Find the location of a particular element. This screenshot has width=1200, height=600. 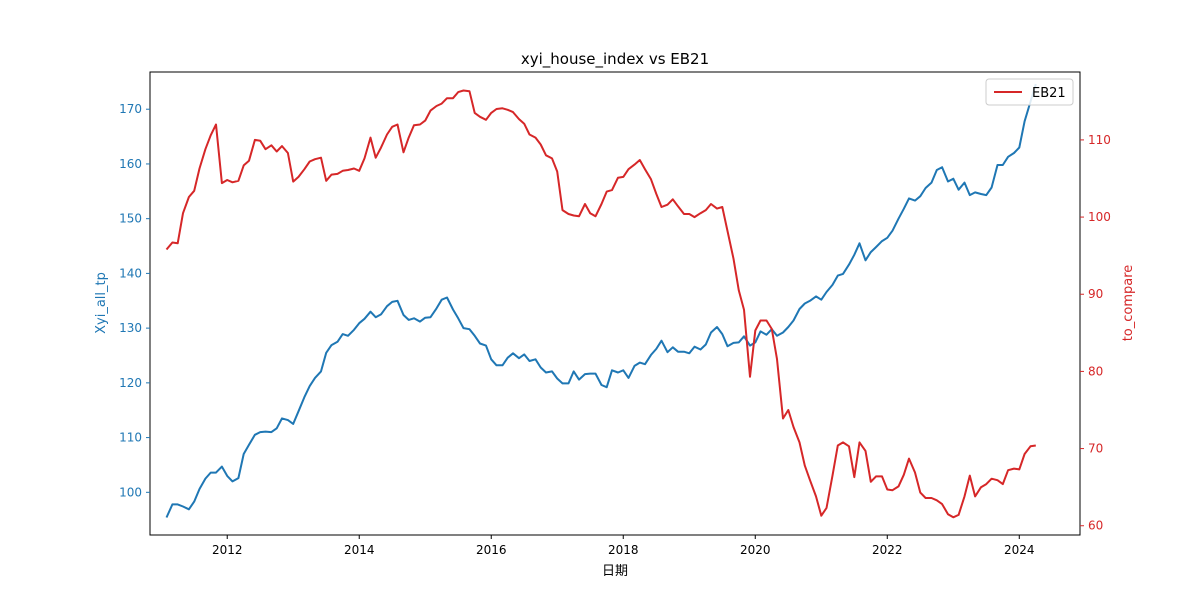

x-axis: 2012 2014 2016 2018 2020 2022 2024 is located at coordinates (623, 546).